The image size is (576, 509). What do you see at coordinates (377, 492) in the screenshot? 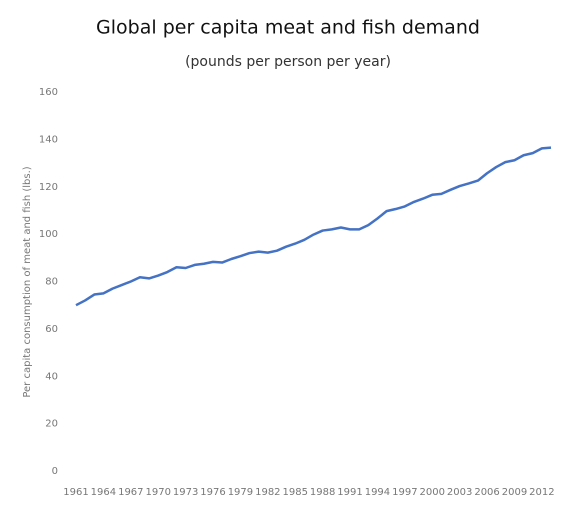
I see `x-tick-label: 1994` at bounding box center [377, 492].